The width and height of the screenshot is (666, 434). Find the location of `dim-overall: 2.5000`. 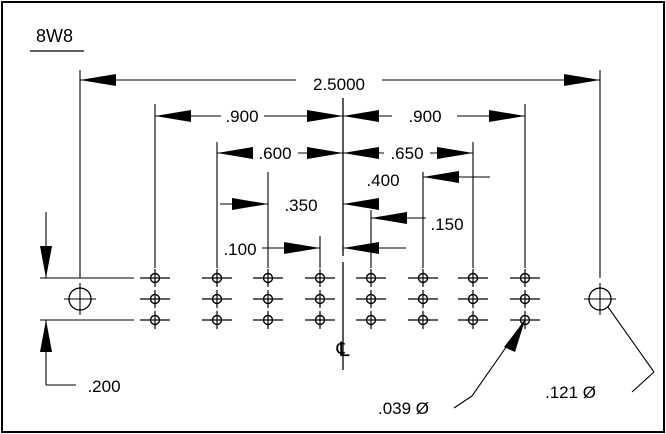

dim-overall: 2.5000 is located at coordinates (340, 84).